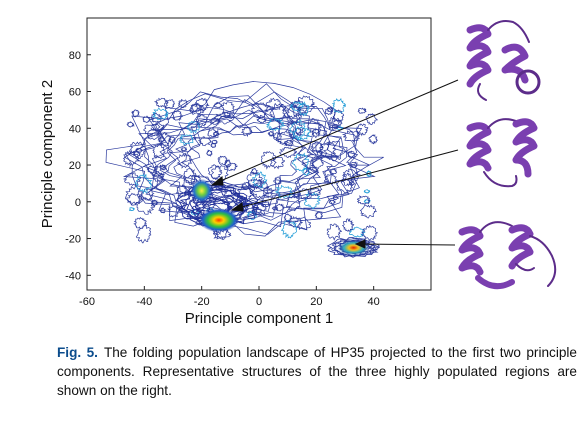  What do you see at coordinates (280, 217) in the screenshot?
I see `density-peaks` at bounding box center [280, 217].